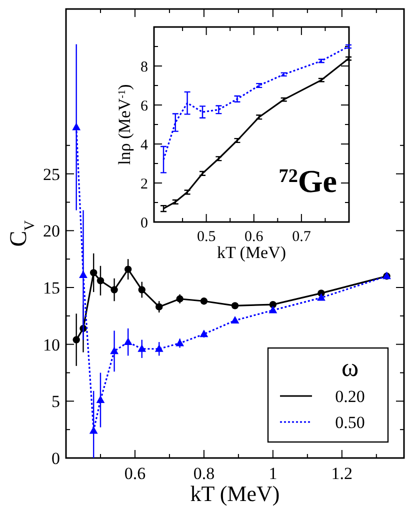  What do you see at coordinates (144, 145) in the screenshot?
I see `y-tick-label: 4` at bounding box center [144, 145].